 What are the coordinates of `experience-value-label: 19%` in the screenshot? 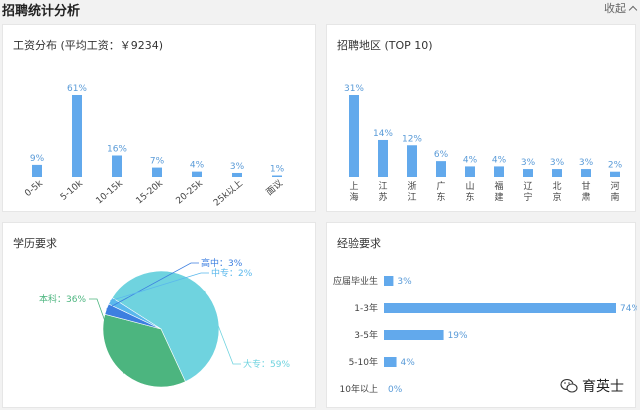 It's located at (458, 336).